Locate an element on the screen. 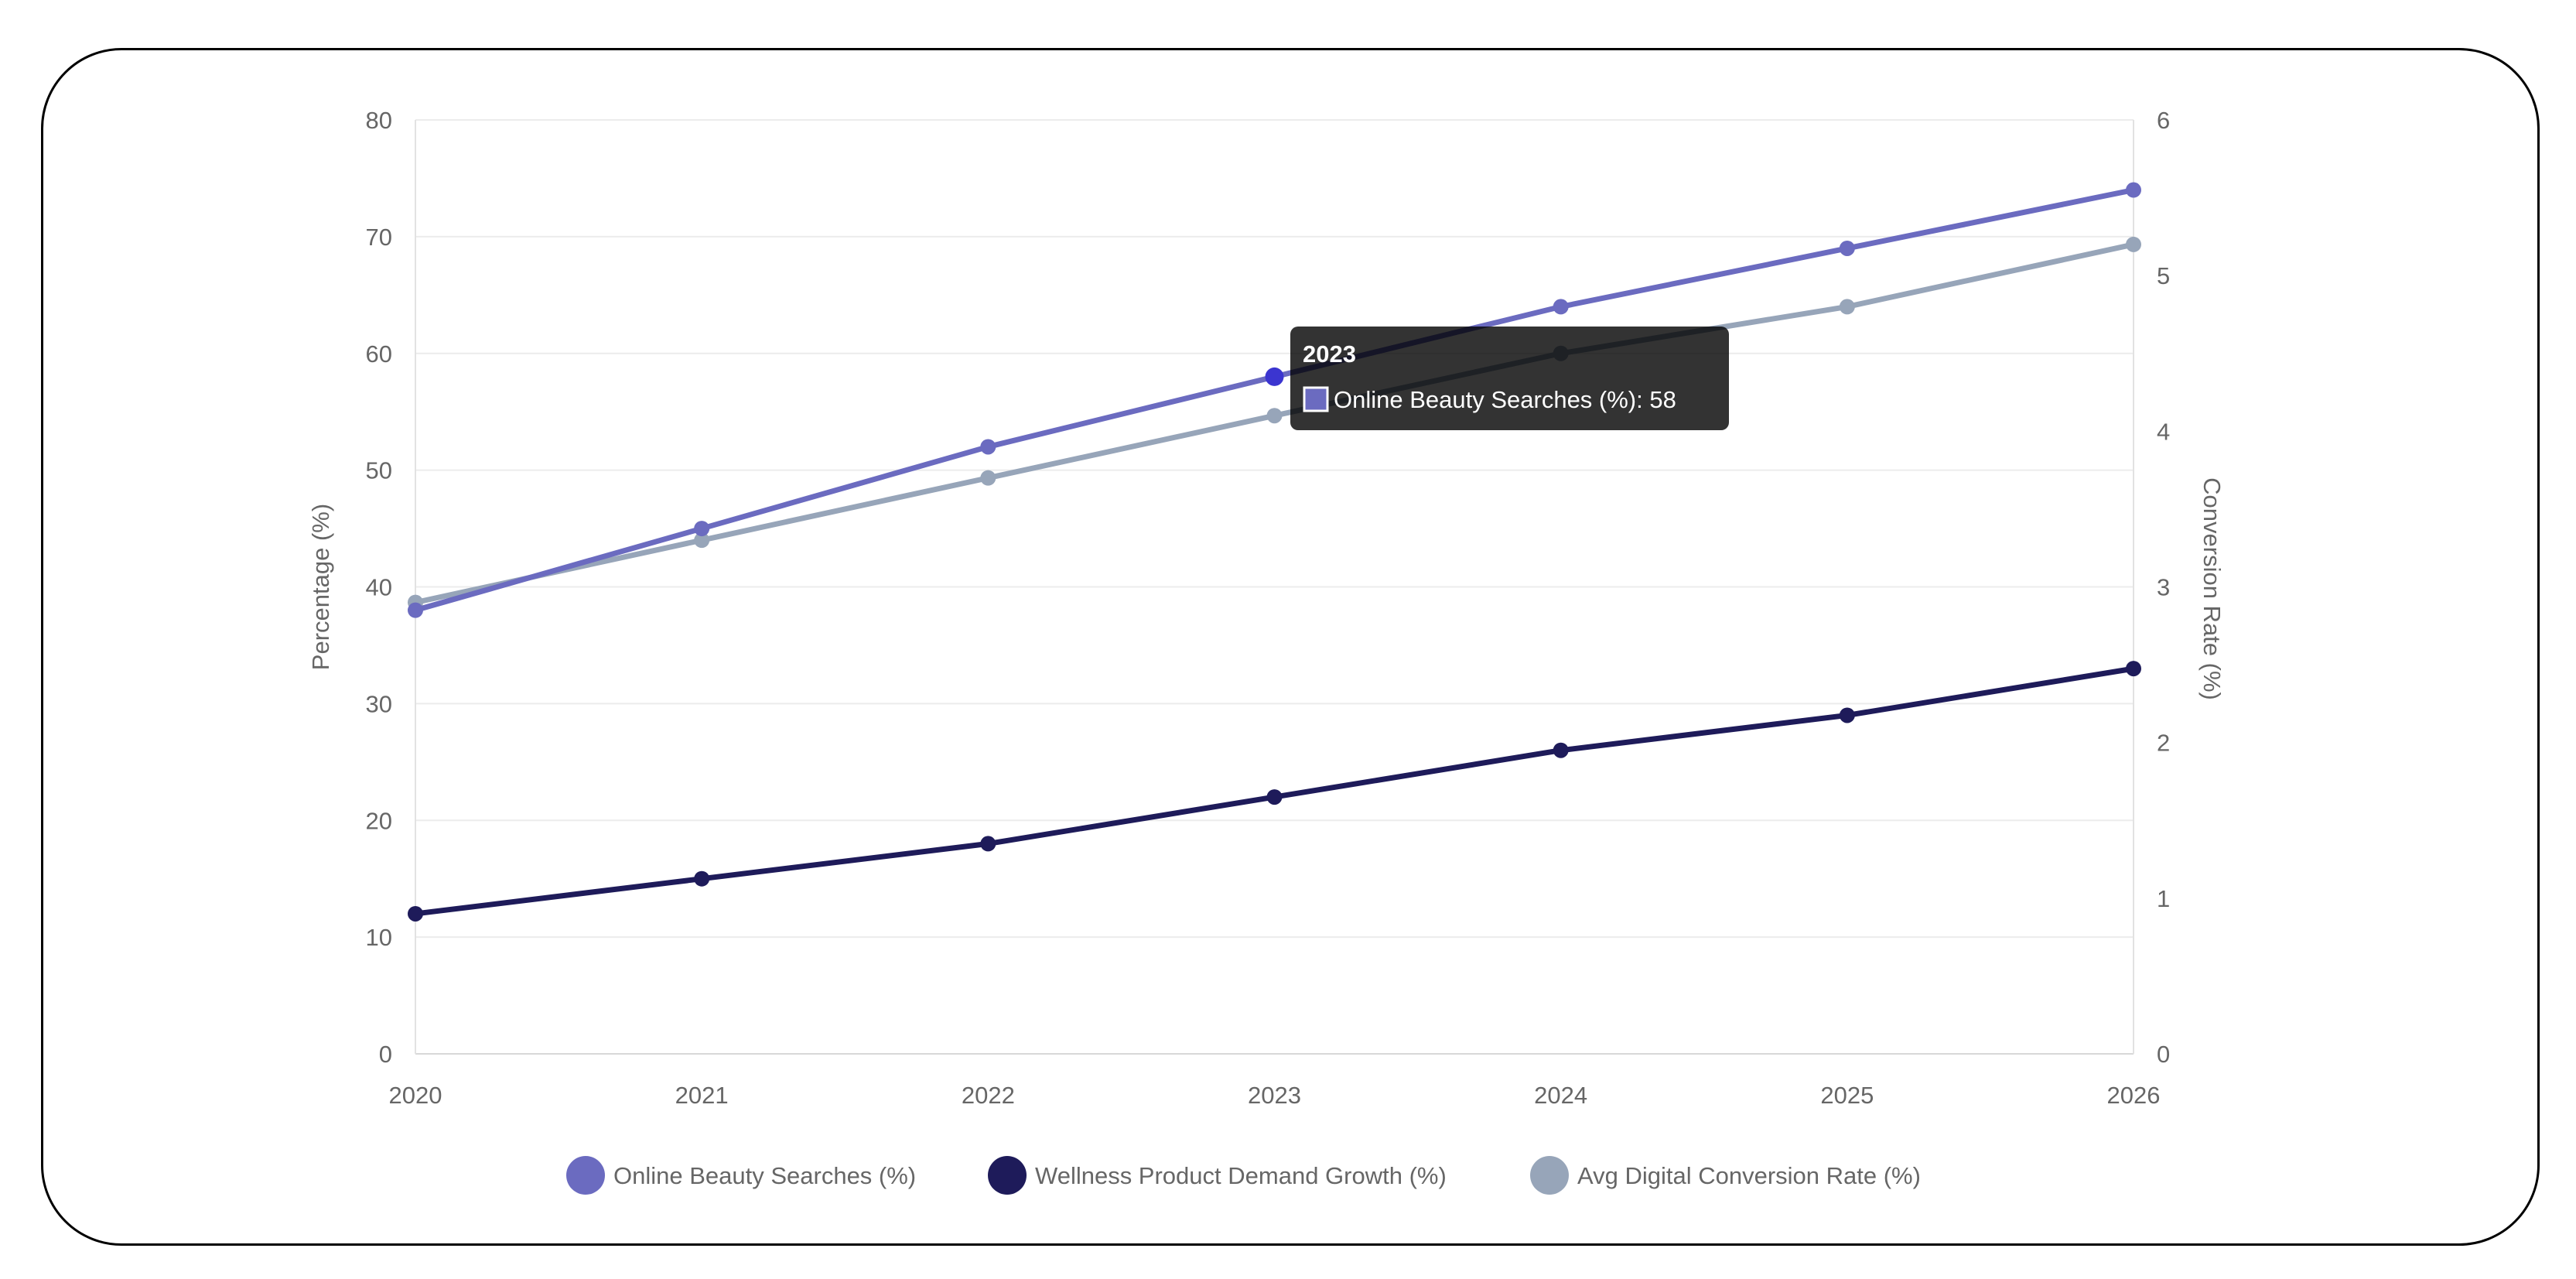  tooltip-title: 2023 is located at coordinates (1329, 354).